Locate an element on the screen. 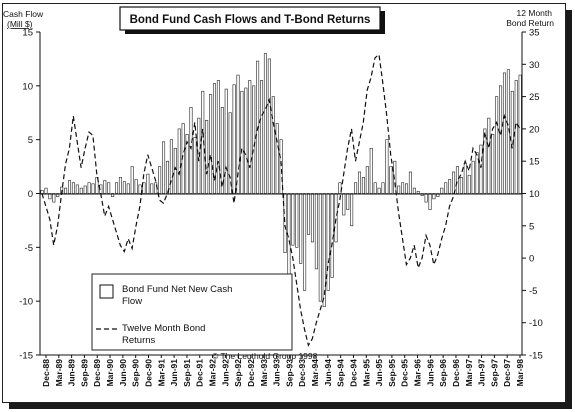 This screenshot has height=412, width=575. left-tick-label: -15 is located at coordinates (26, 356).